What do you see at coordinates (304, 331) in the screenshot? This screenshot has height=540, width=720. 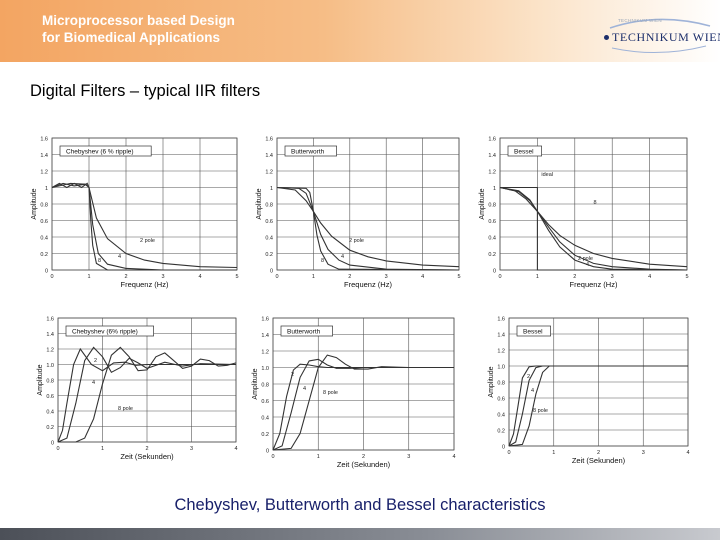 I see `chart-title: Butterworth` at bounding box center [304, 331].